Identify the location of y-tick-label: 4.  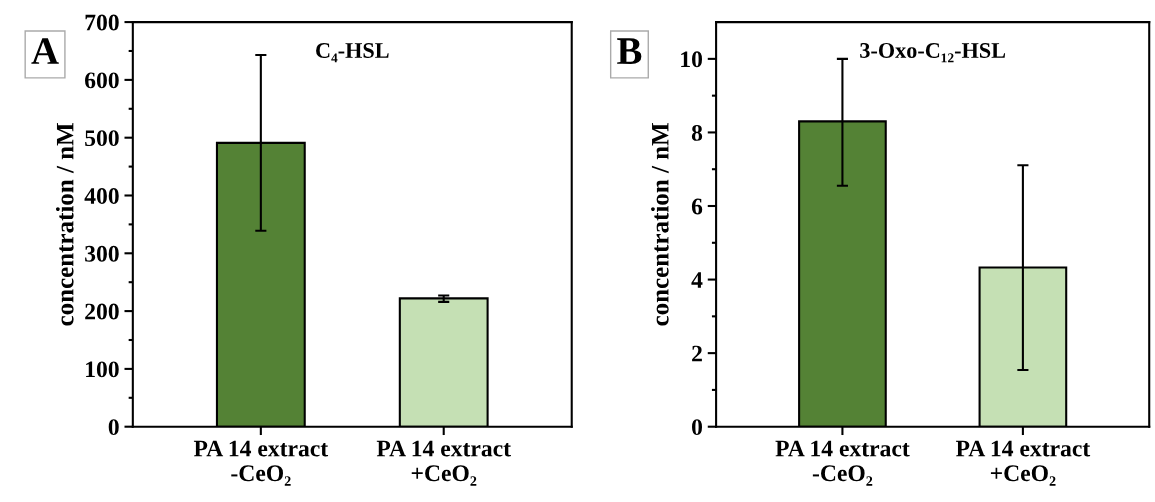
(697, 280).